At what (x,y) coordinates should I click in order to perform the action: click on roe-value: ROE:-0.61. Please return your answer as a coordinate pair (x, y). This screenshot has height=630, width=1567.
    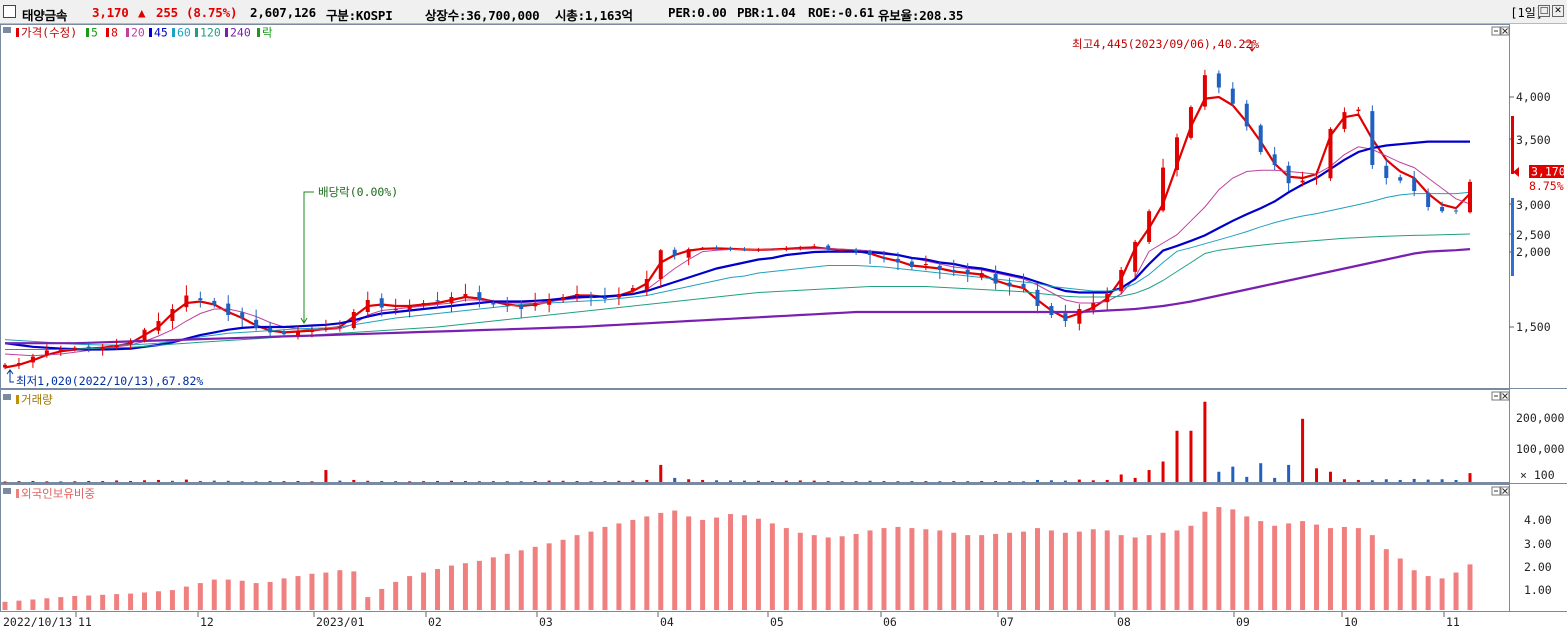
    Looking at the image, I should click on (841, 12).